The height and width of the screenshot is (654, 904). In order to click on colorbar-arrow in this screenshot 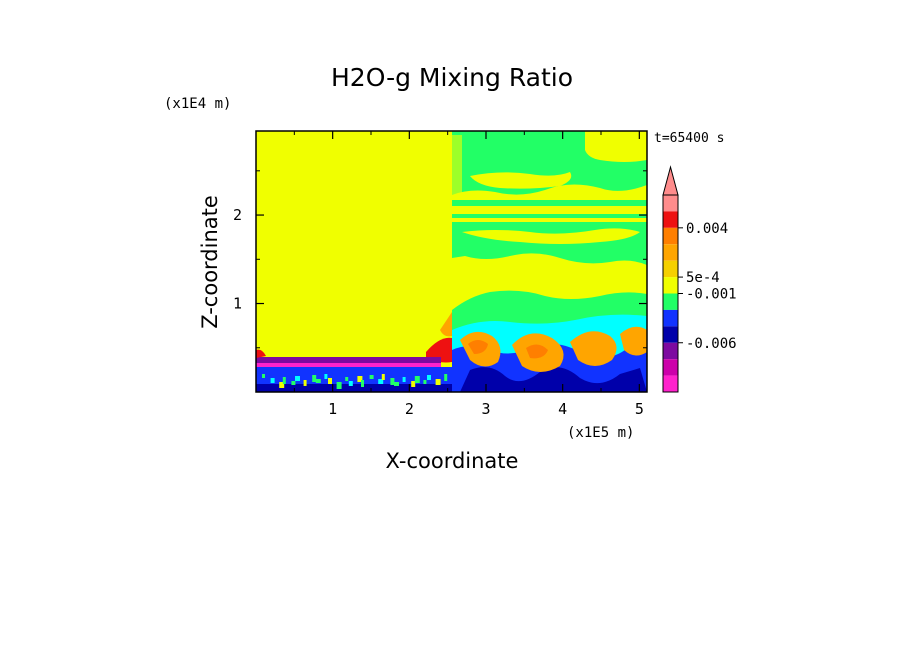, I will do `click(670, 180)`.